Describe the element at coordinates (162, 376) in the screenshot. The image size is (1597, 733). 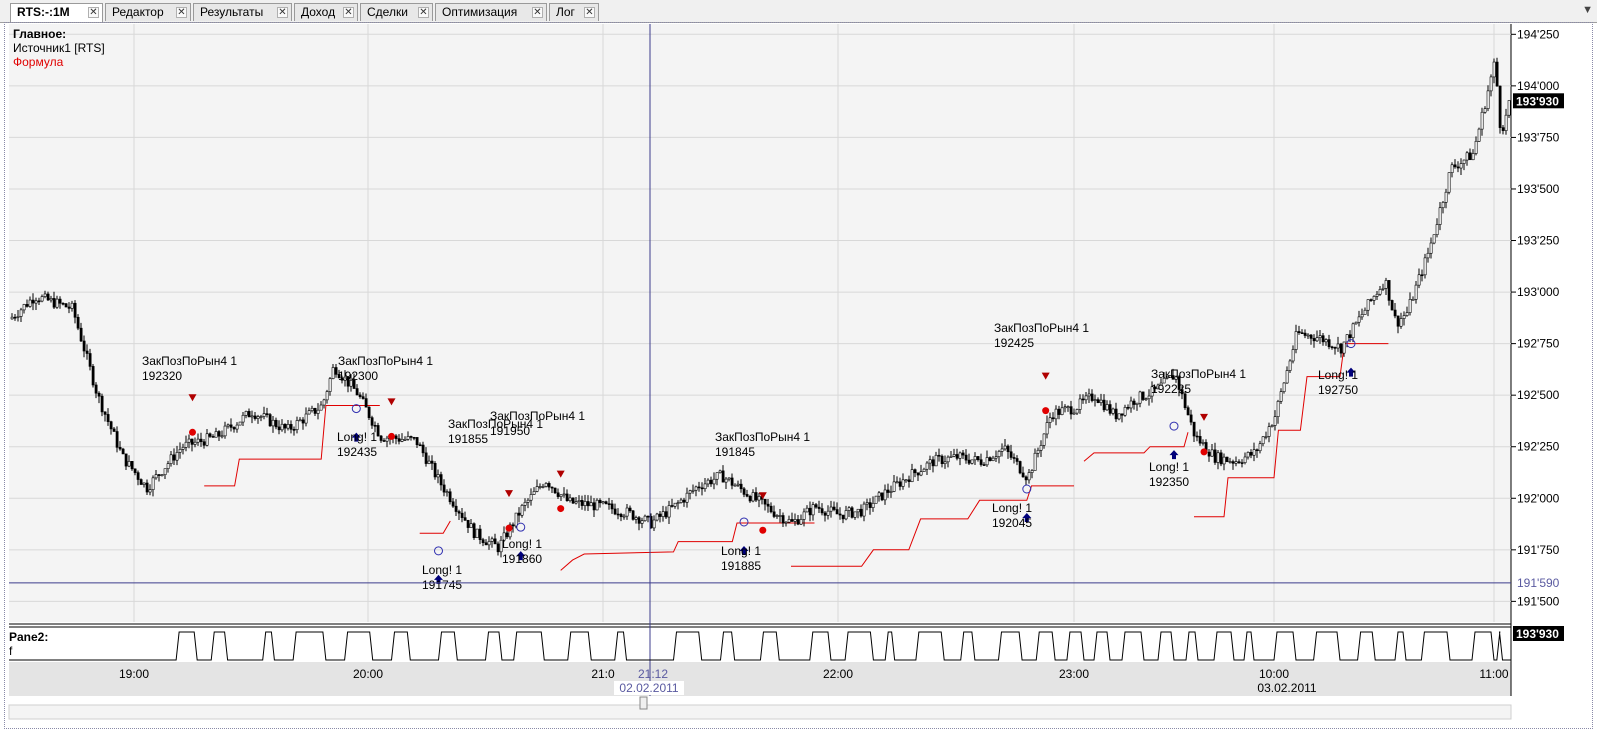
I see `signal-price: 192320` at that location.